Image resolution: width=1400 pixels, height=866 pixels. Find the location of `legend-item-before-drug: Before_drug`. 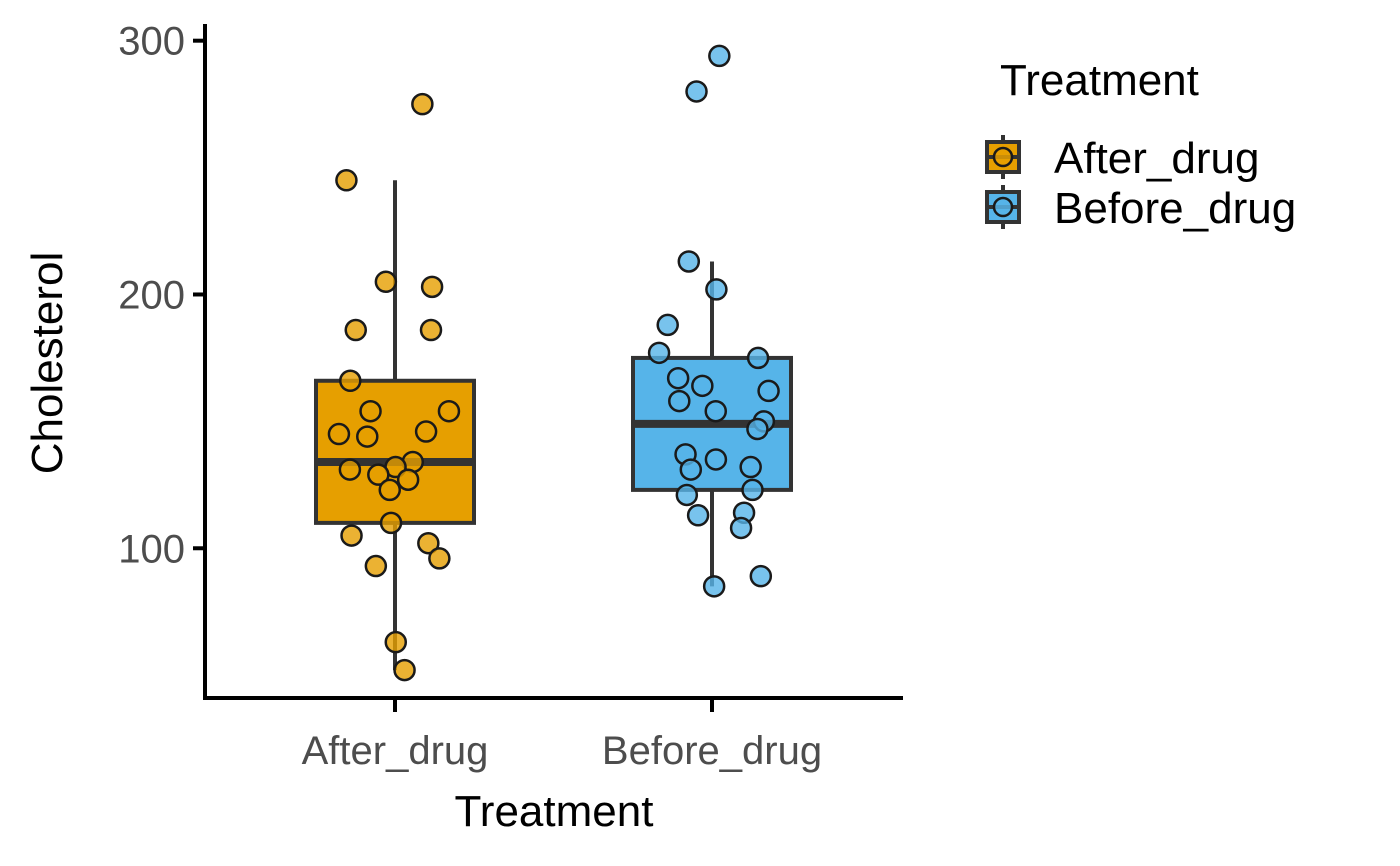

legend-item-before-drug: Before_drug is located at coordinates (1140, 208).